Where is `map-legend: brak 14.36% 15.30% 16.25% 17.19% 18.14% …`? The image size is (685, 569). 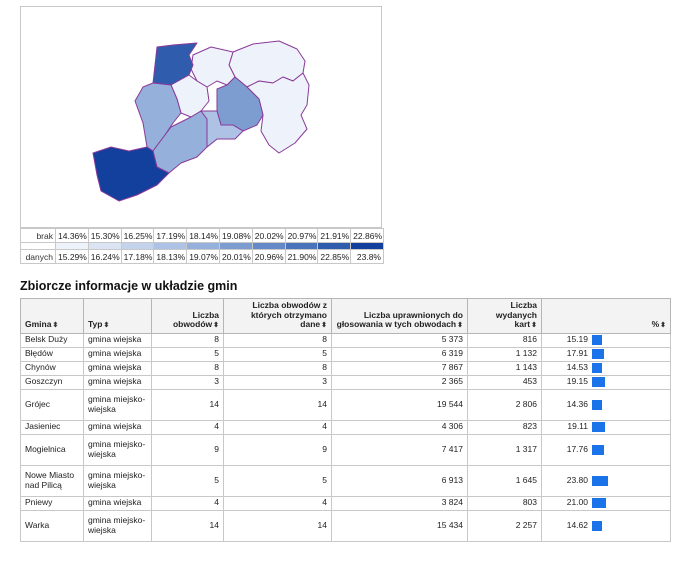 map-legend: brak 14.36% 15.30% 16.25% 17.19% 18.14% … is located at coordinates (202, 246).